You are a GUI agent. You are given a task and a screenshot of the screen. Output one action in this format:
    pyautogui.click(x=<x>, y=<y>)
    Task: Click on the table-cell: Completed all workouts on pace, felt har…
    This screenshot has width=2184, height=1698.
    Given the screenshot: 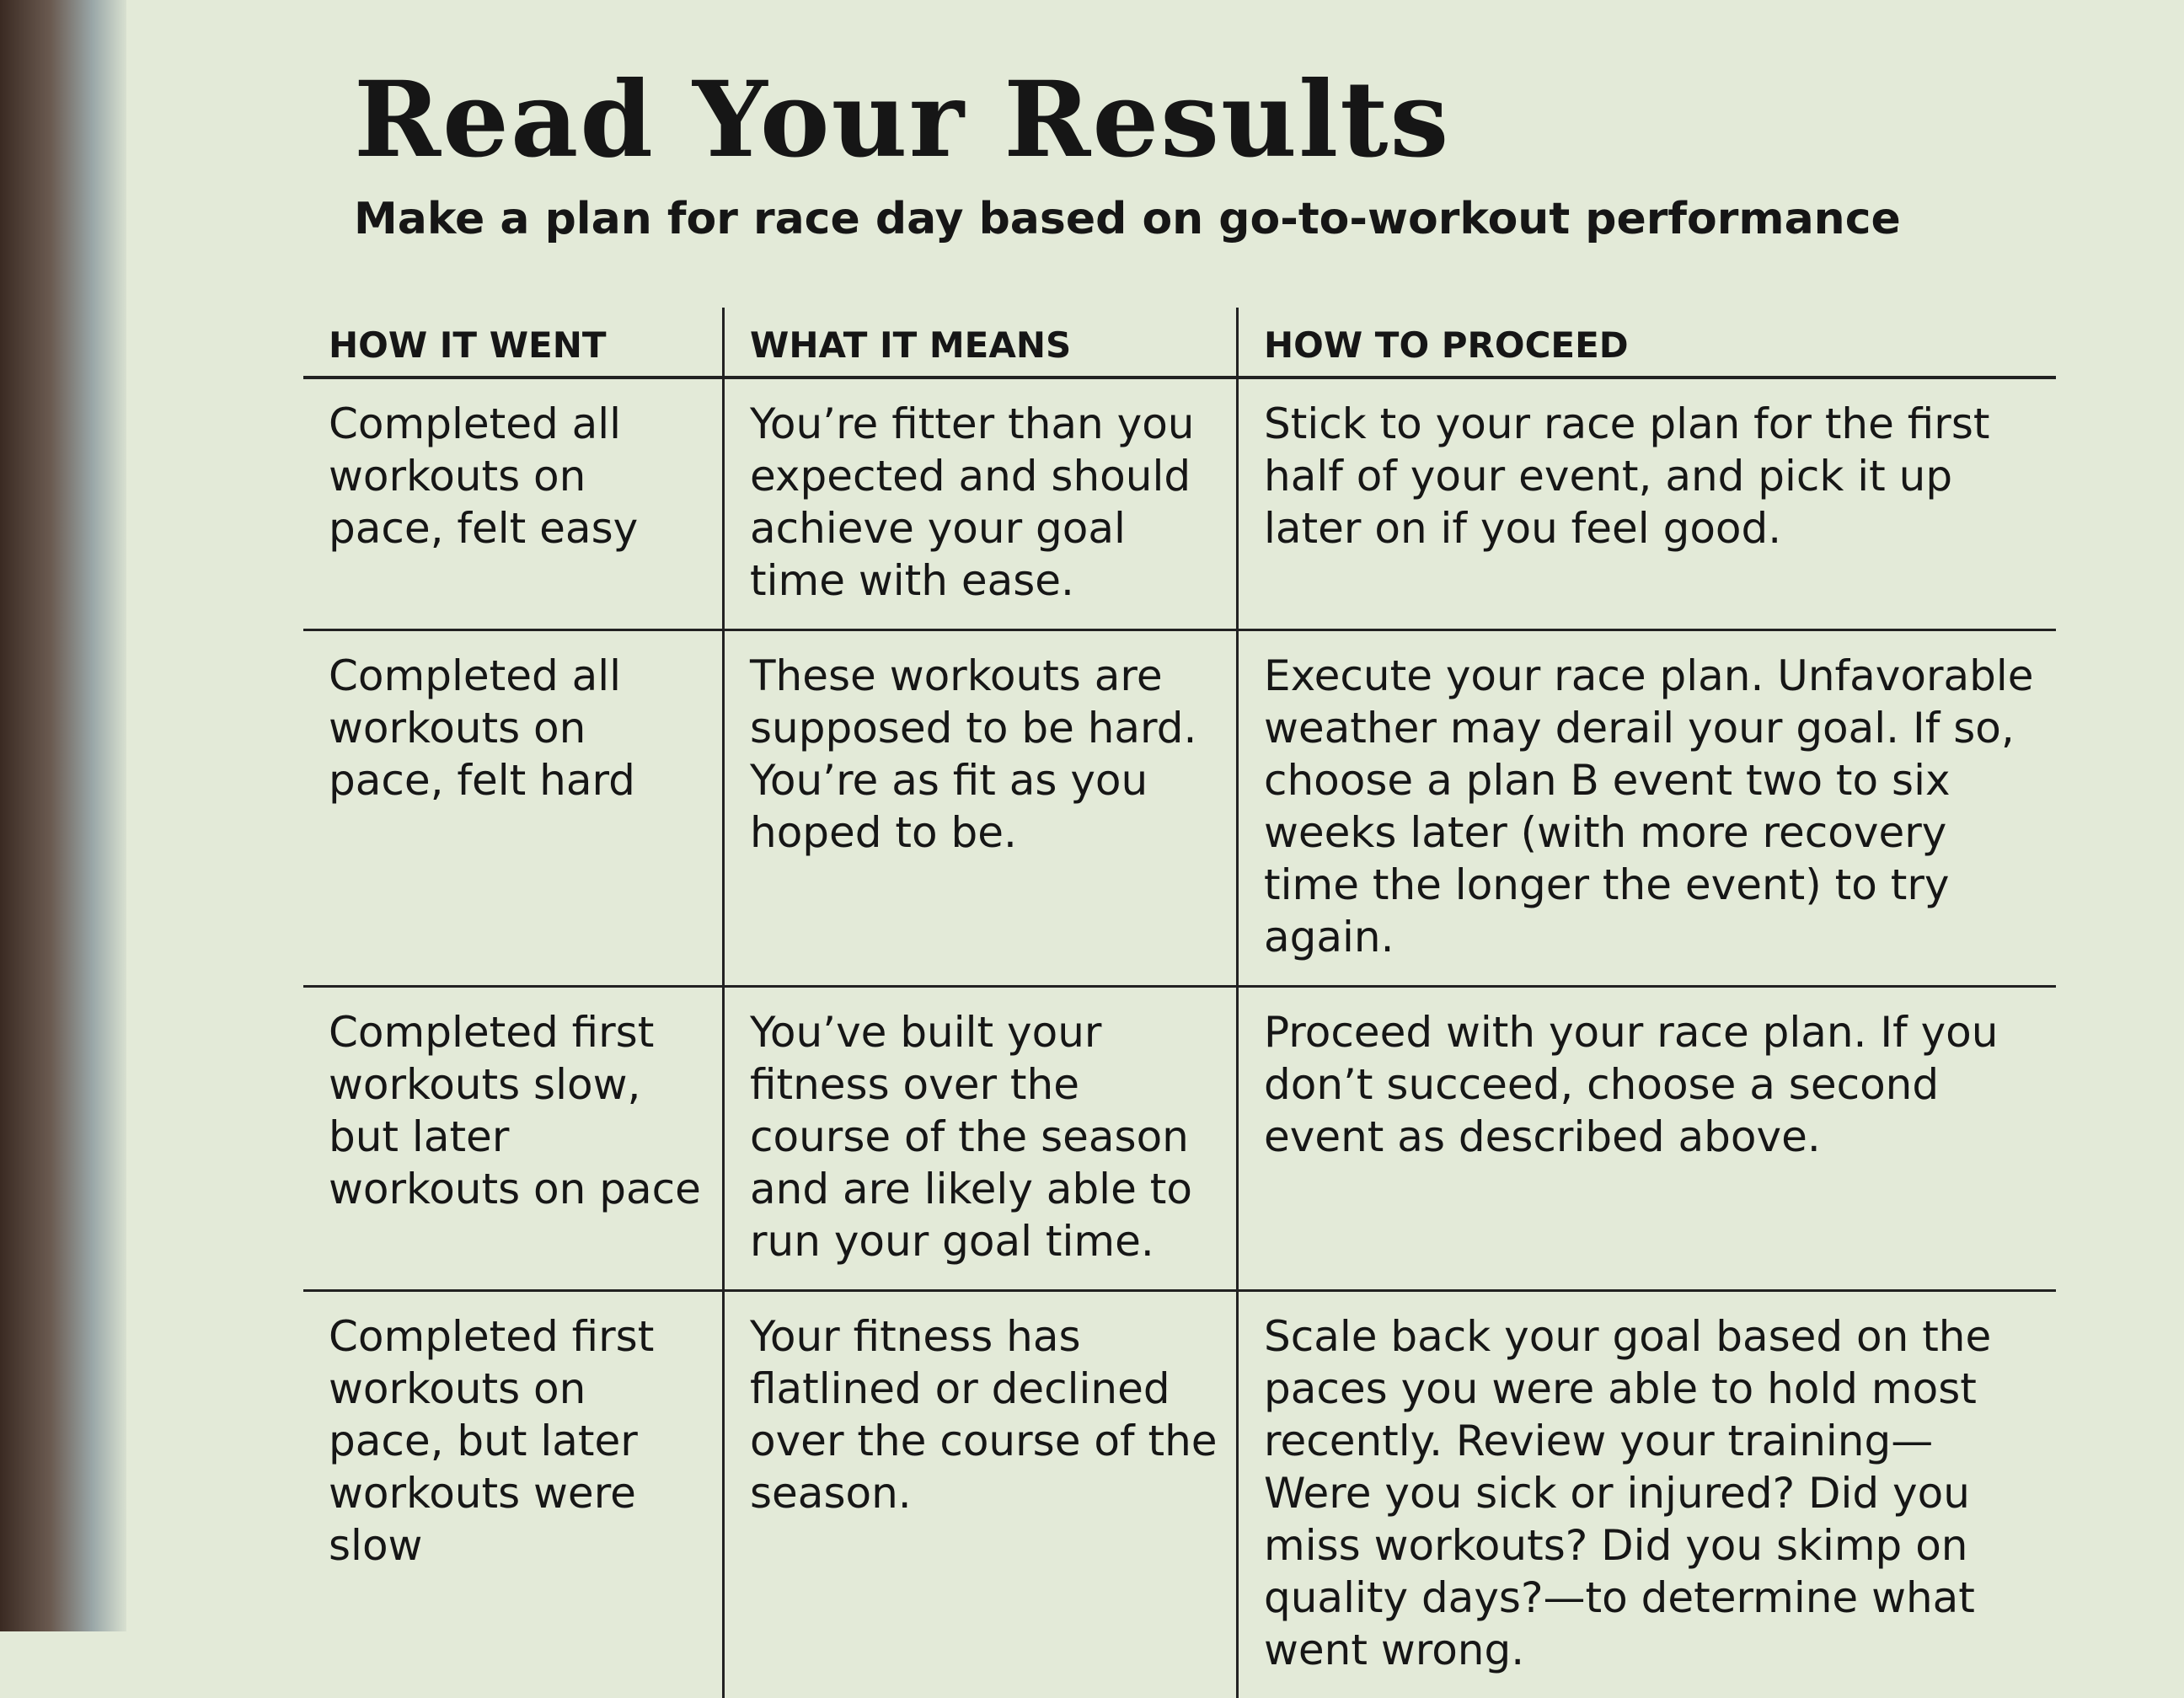 What is the action you would take?
    pyautogui.click(x=514, y=809)
    